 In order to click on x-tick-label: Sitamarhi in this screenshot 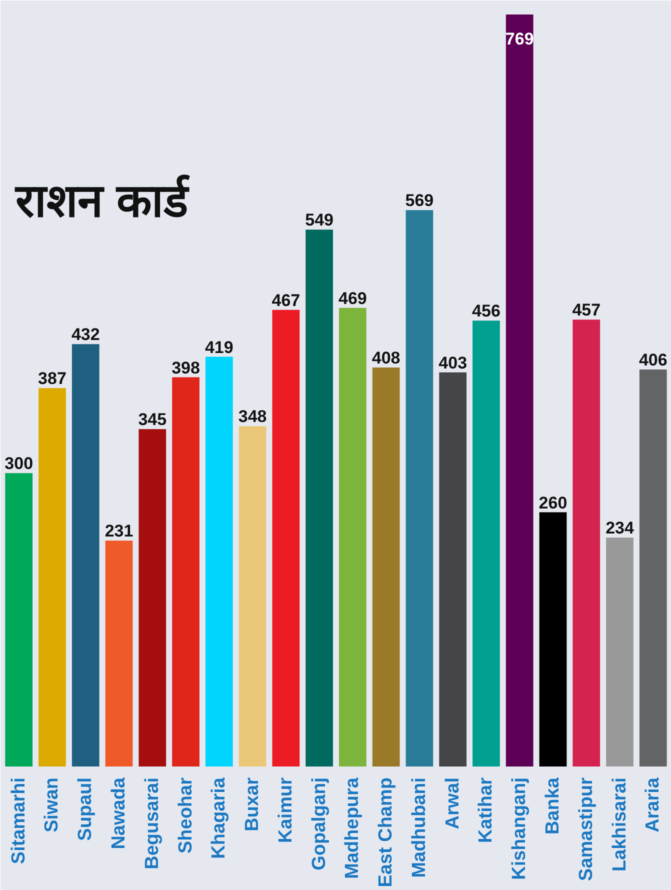, I will do `click(19, 820)`.